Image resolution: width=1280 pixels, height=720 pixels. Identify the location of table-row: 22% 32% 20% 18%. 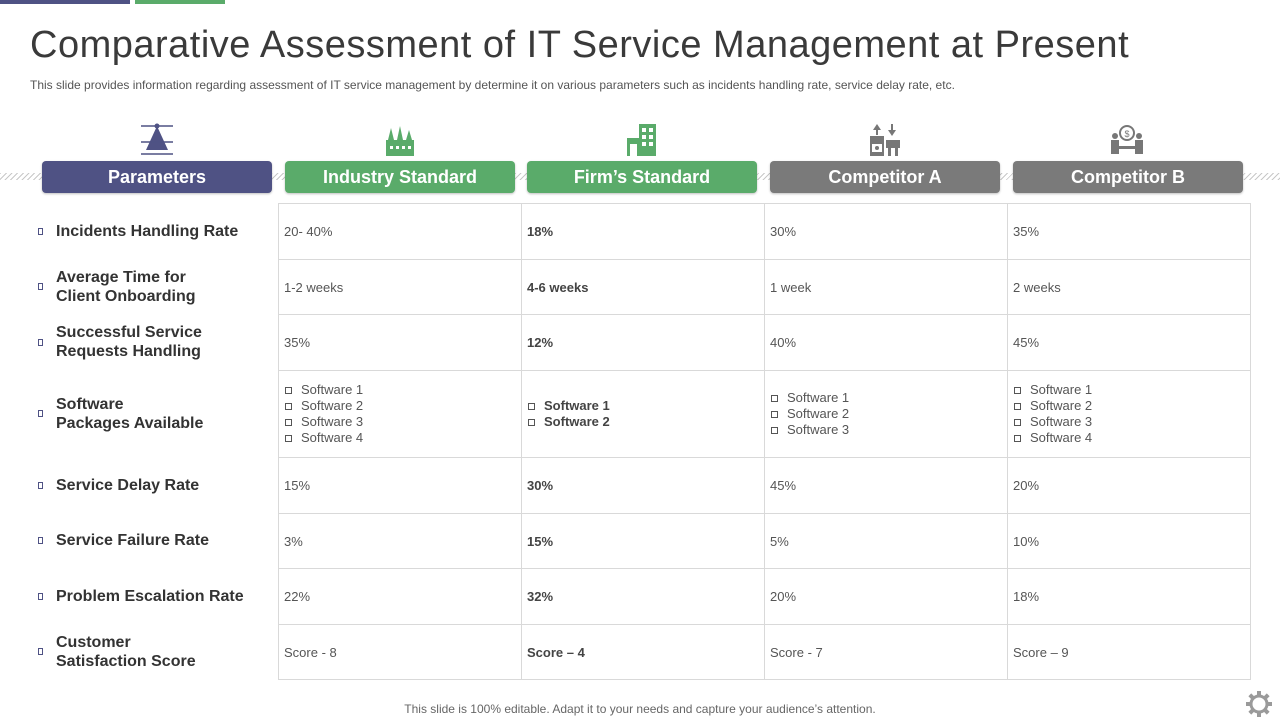
(764, 596).